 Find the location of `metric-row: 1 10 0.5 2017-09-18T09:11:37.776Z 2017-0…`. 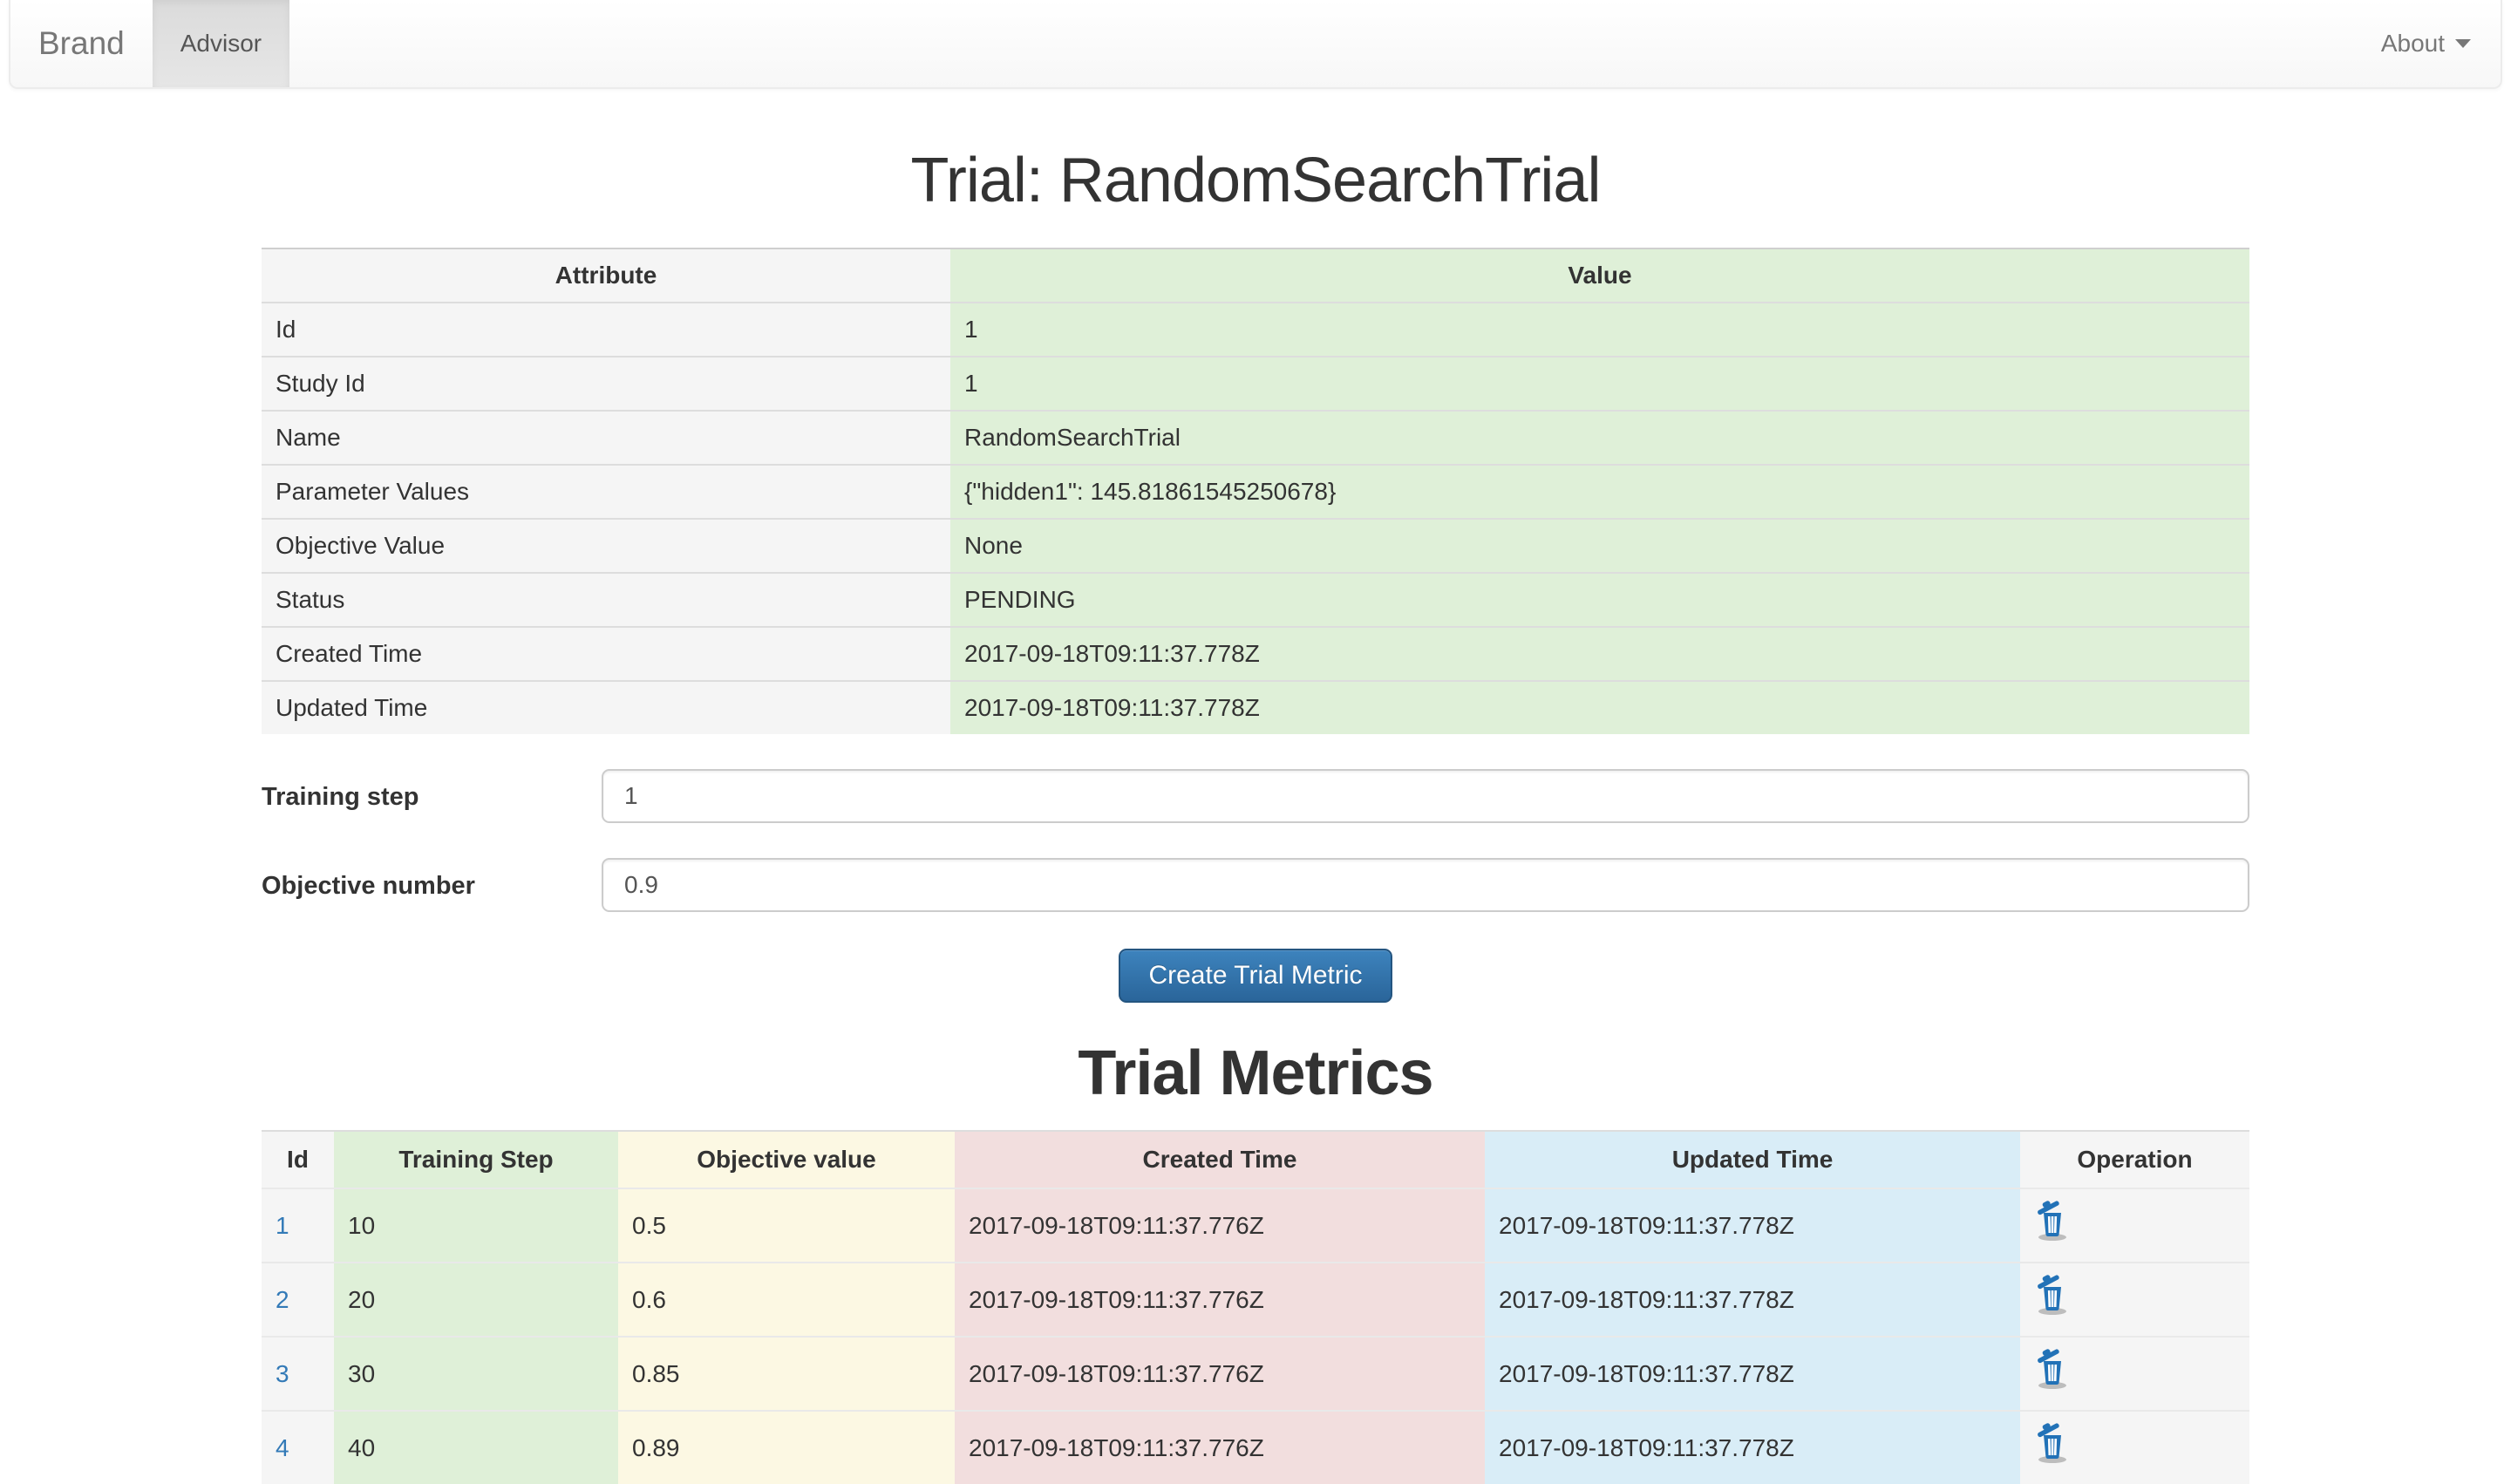

metric-row: 1 10 0.5 2017-09-18T09:11:37.776Z 2017-0… is located at coordinates (1255, 1225).